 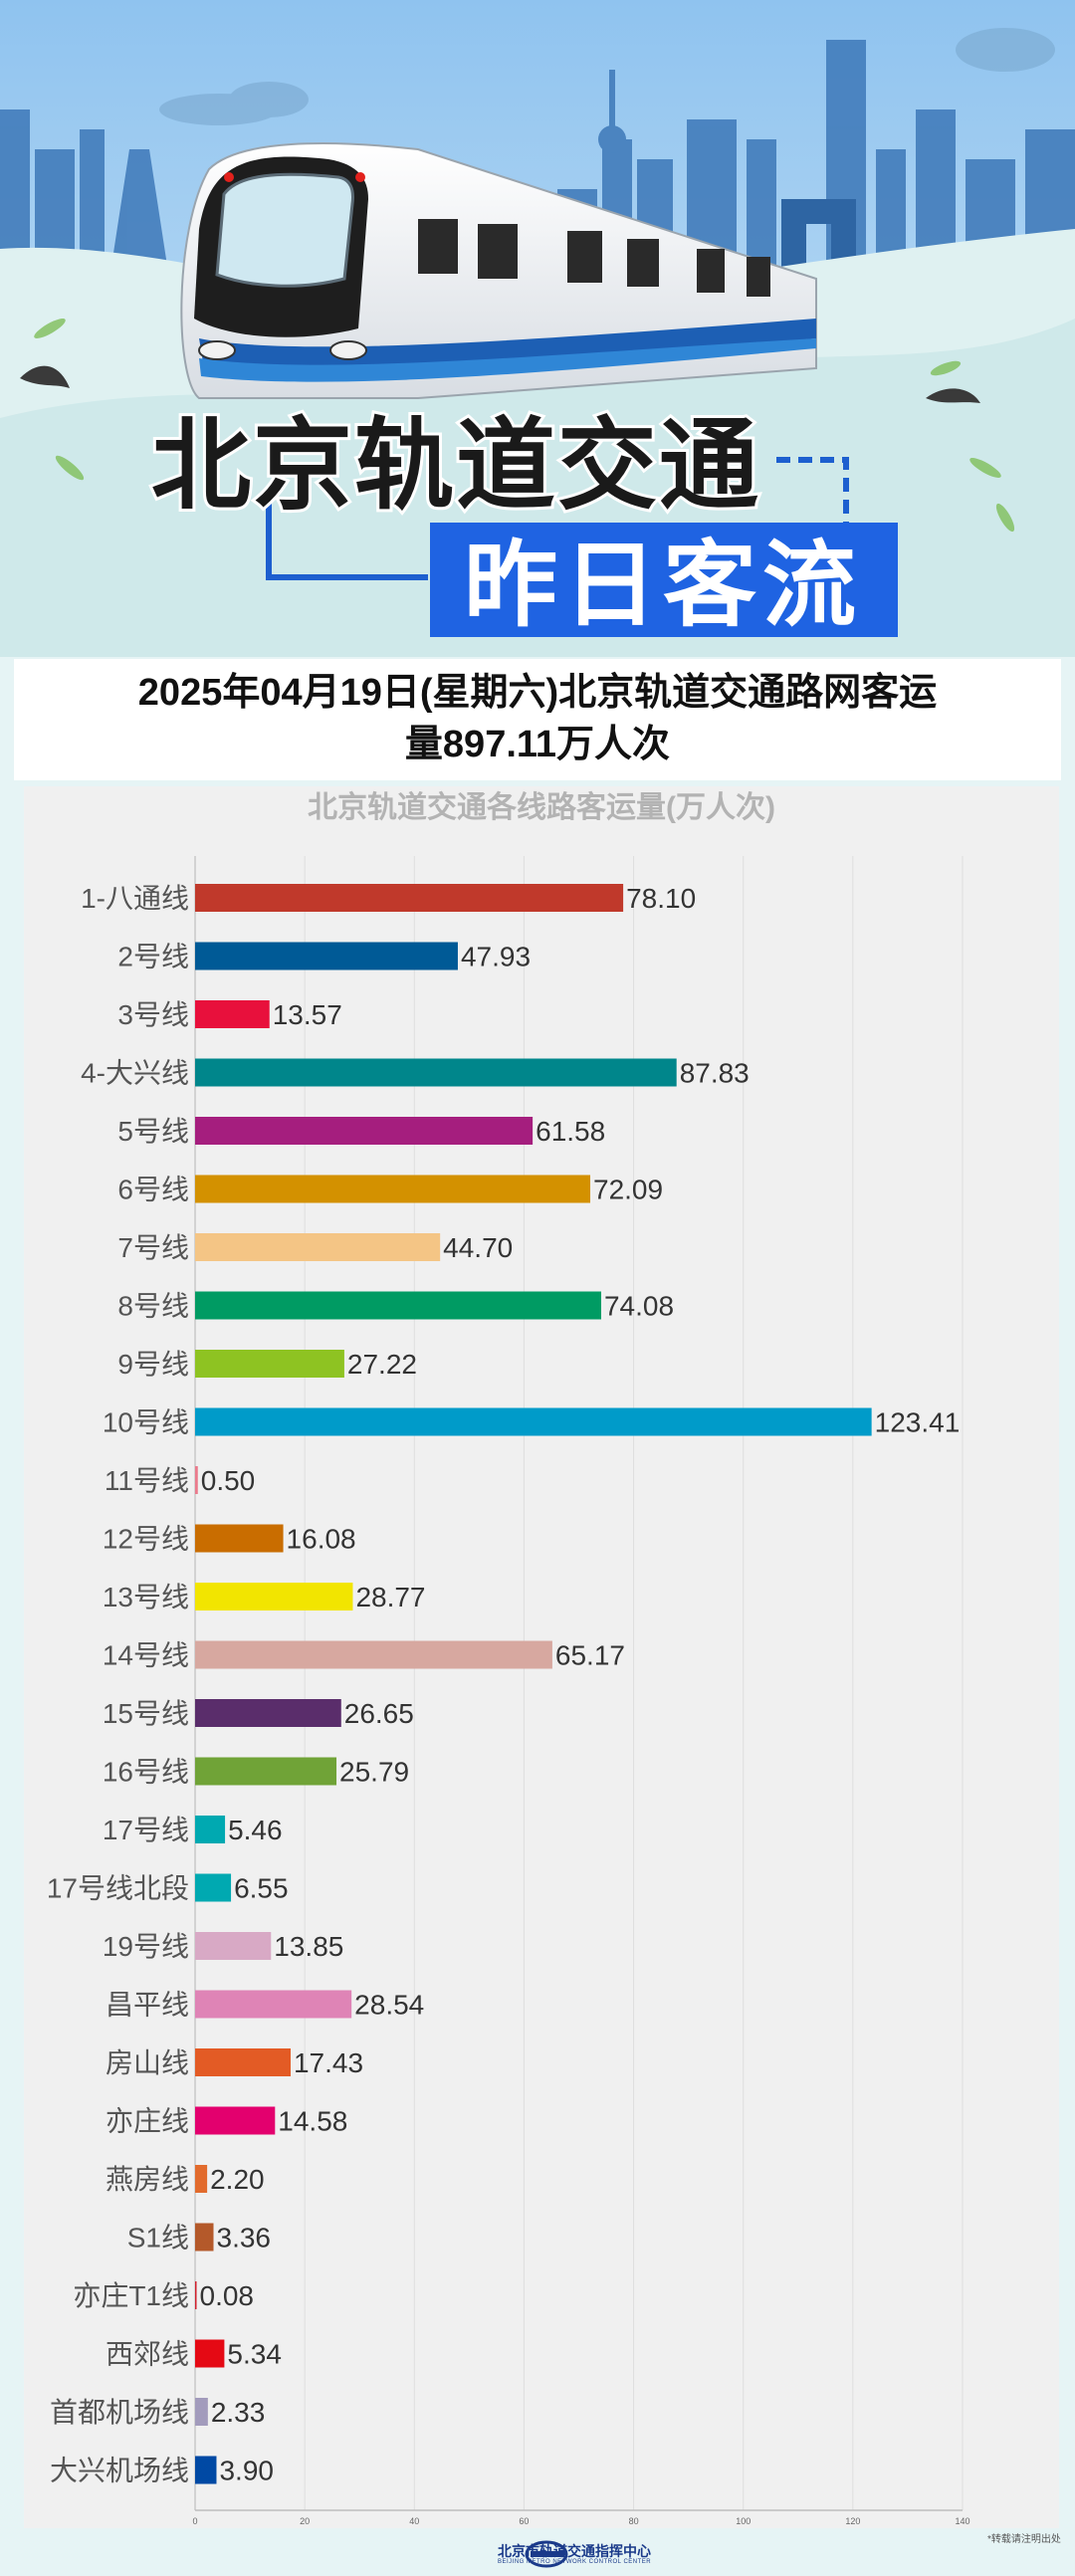 What do you see at coordinates (146, 1713) in the screenshot?
I see `category-label: 15号线` at bounding box center [146, 1713].